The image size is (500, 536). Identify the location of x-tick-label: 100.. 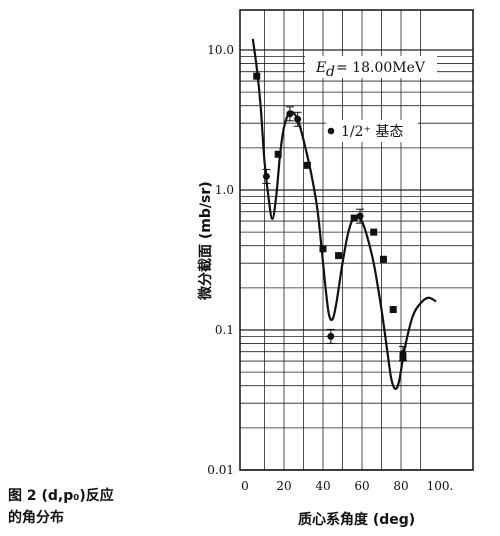
(440, 486).